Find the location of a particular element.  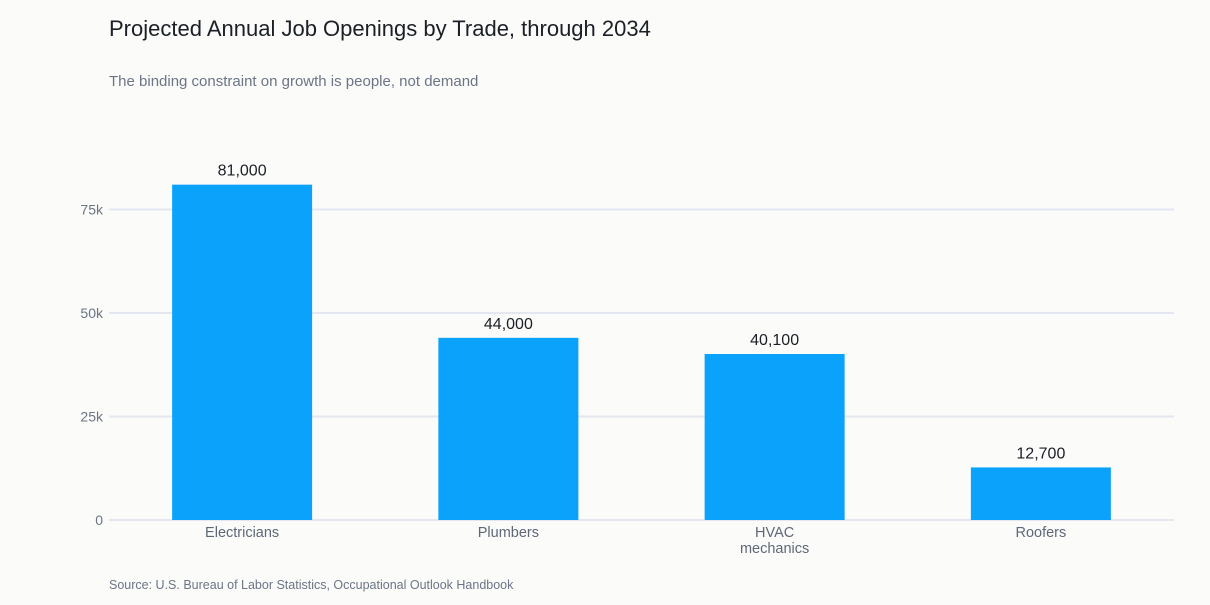

x-tick-label: Plumbers is located at coordinates (508, 533).